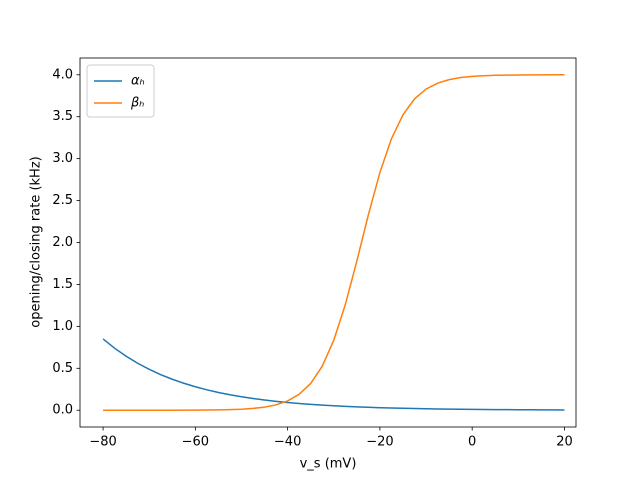 The width and height of the screenshot is (640, 480). Describe the element at coordinates (333, 374) in the screenshot. I see `line-series` at that location.